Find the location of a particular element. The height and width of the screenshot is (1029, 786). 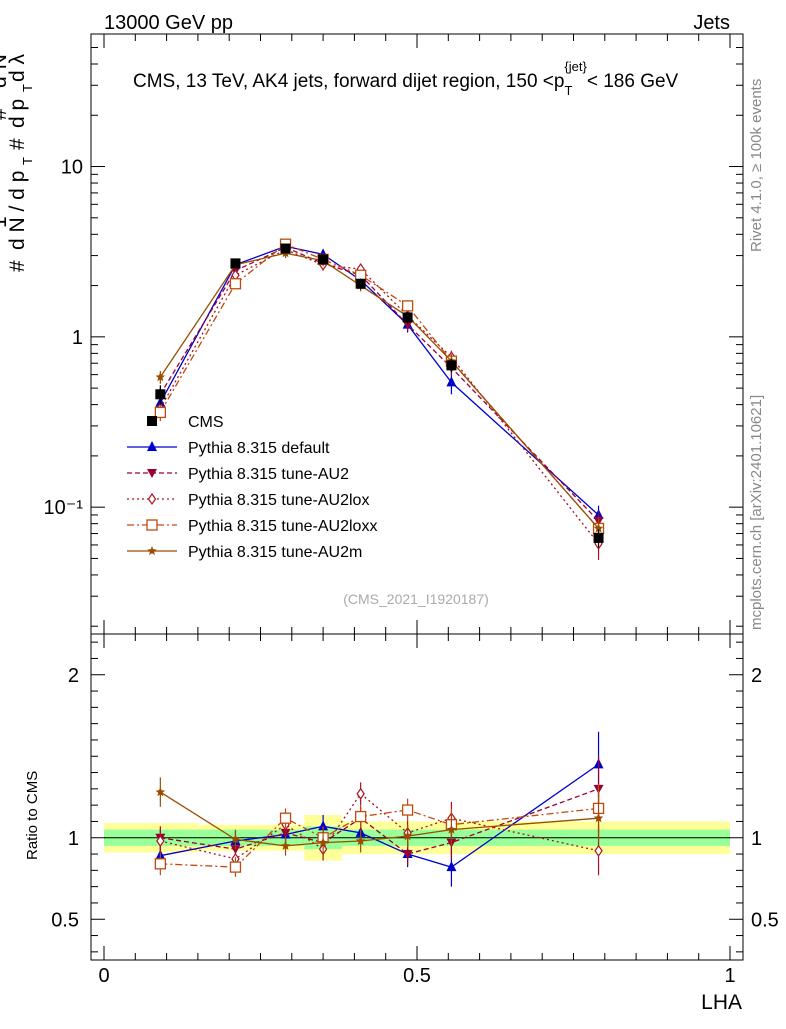

legend-label: CMS is located at coordinates (206, 422).